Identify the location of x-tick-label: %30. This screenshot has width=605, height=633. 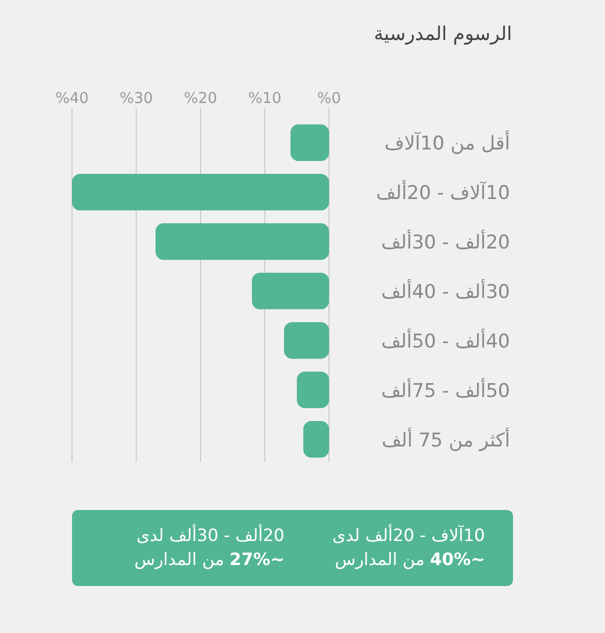
(136, 98).